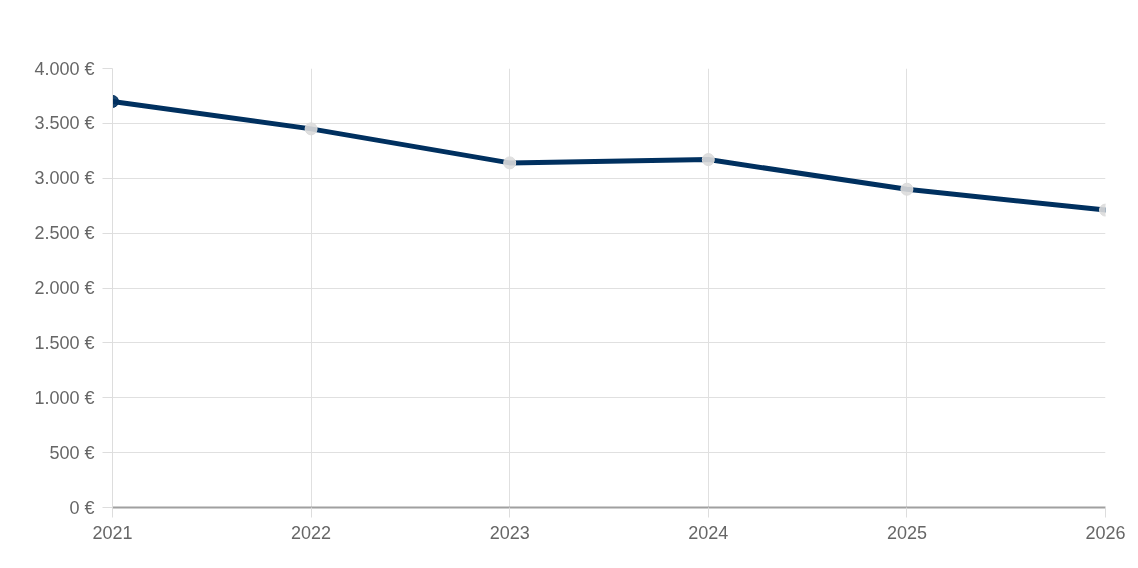 This screenshot has width=1138, height=568. I want to click on y-tick-label: 4.000 €, so click(64, 68).